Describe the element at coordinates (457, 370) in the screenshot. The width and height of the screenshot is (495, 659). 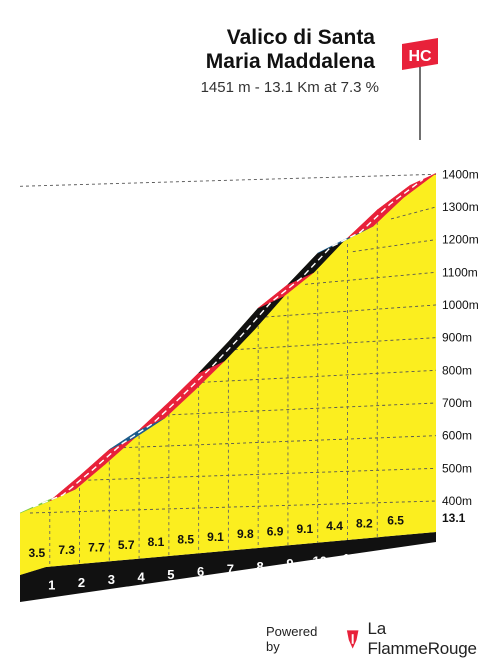
I see `elevation-tick-label: 800m` at that location.